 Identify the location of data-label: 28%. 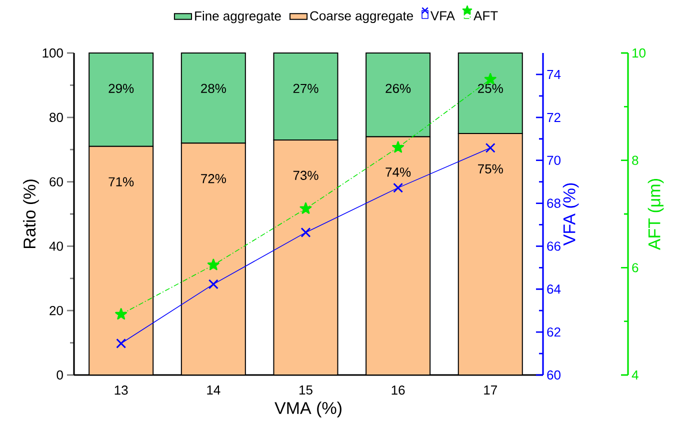
(213, 89).